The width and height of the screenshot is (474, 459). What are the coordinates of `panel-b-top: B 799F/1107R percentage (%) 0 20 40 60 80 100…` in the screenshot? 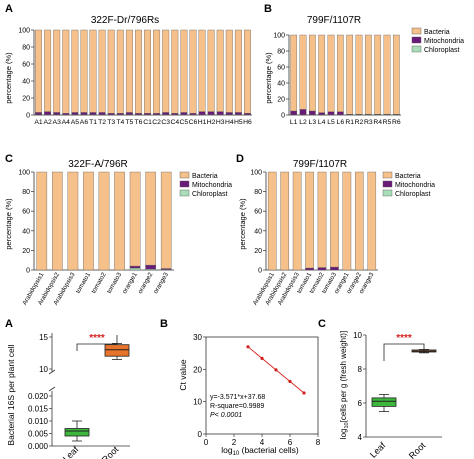 It's located at (364, 64).